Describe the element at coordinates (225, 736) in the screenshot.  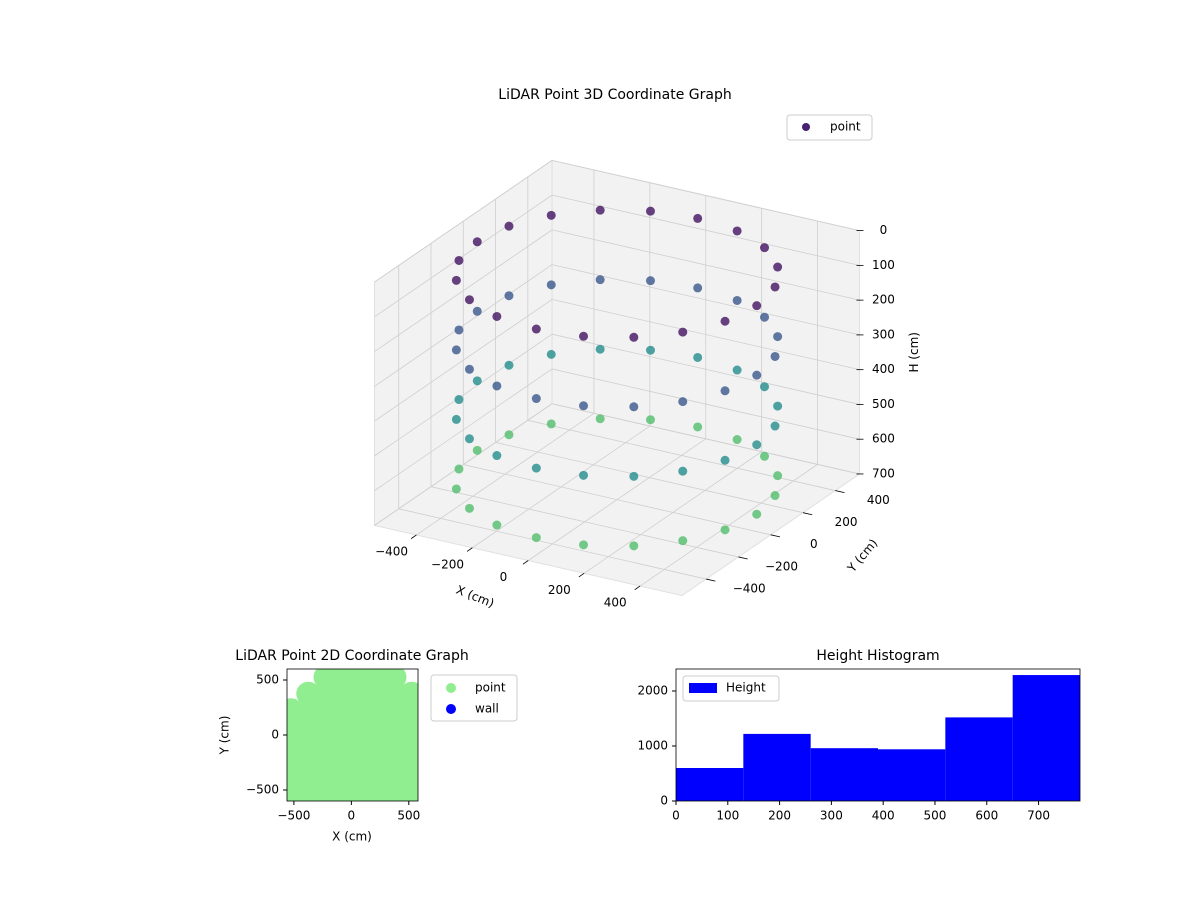
I see `y-axis-label: Y (cm)` at that location.